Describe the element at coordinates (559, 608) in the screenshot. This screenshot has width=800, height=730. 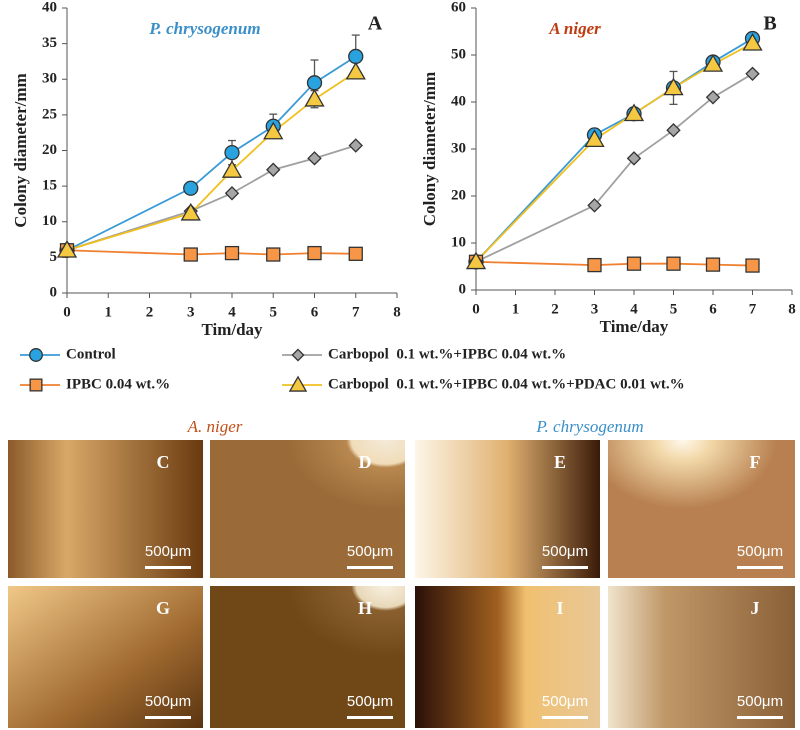
I see `panel-label: I` at that location.